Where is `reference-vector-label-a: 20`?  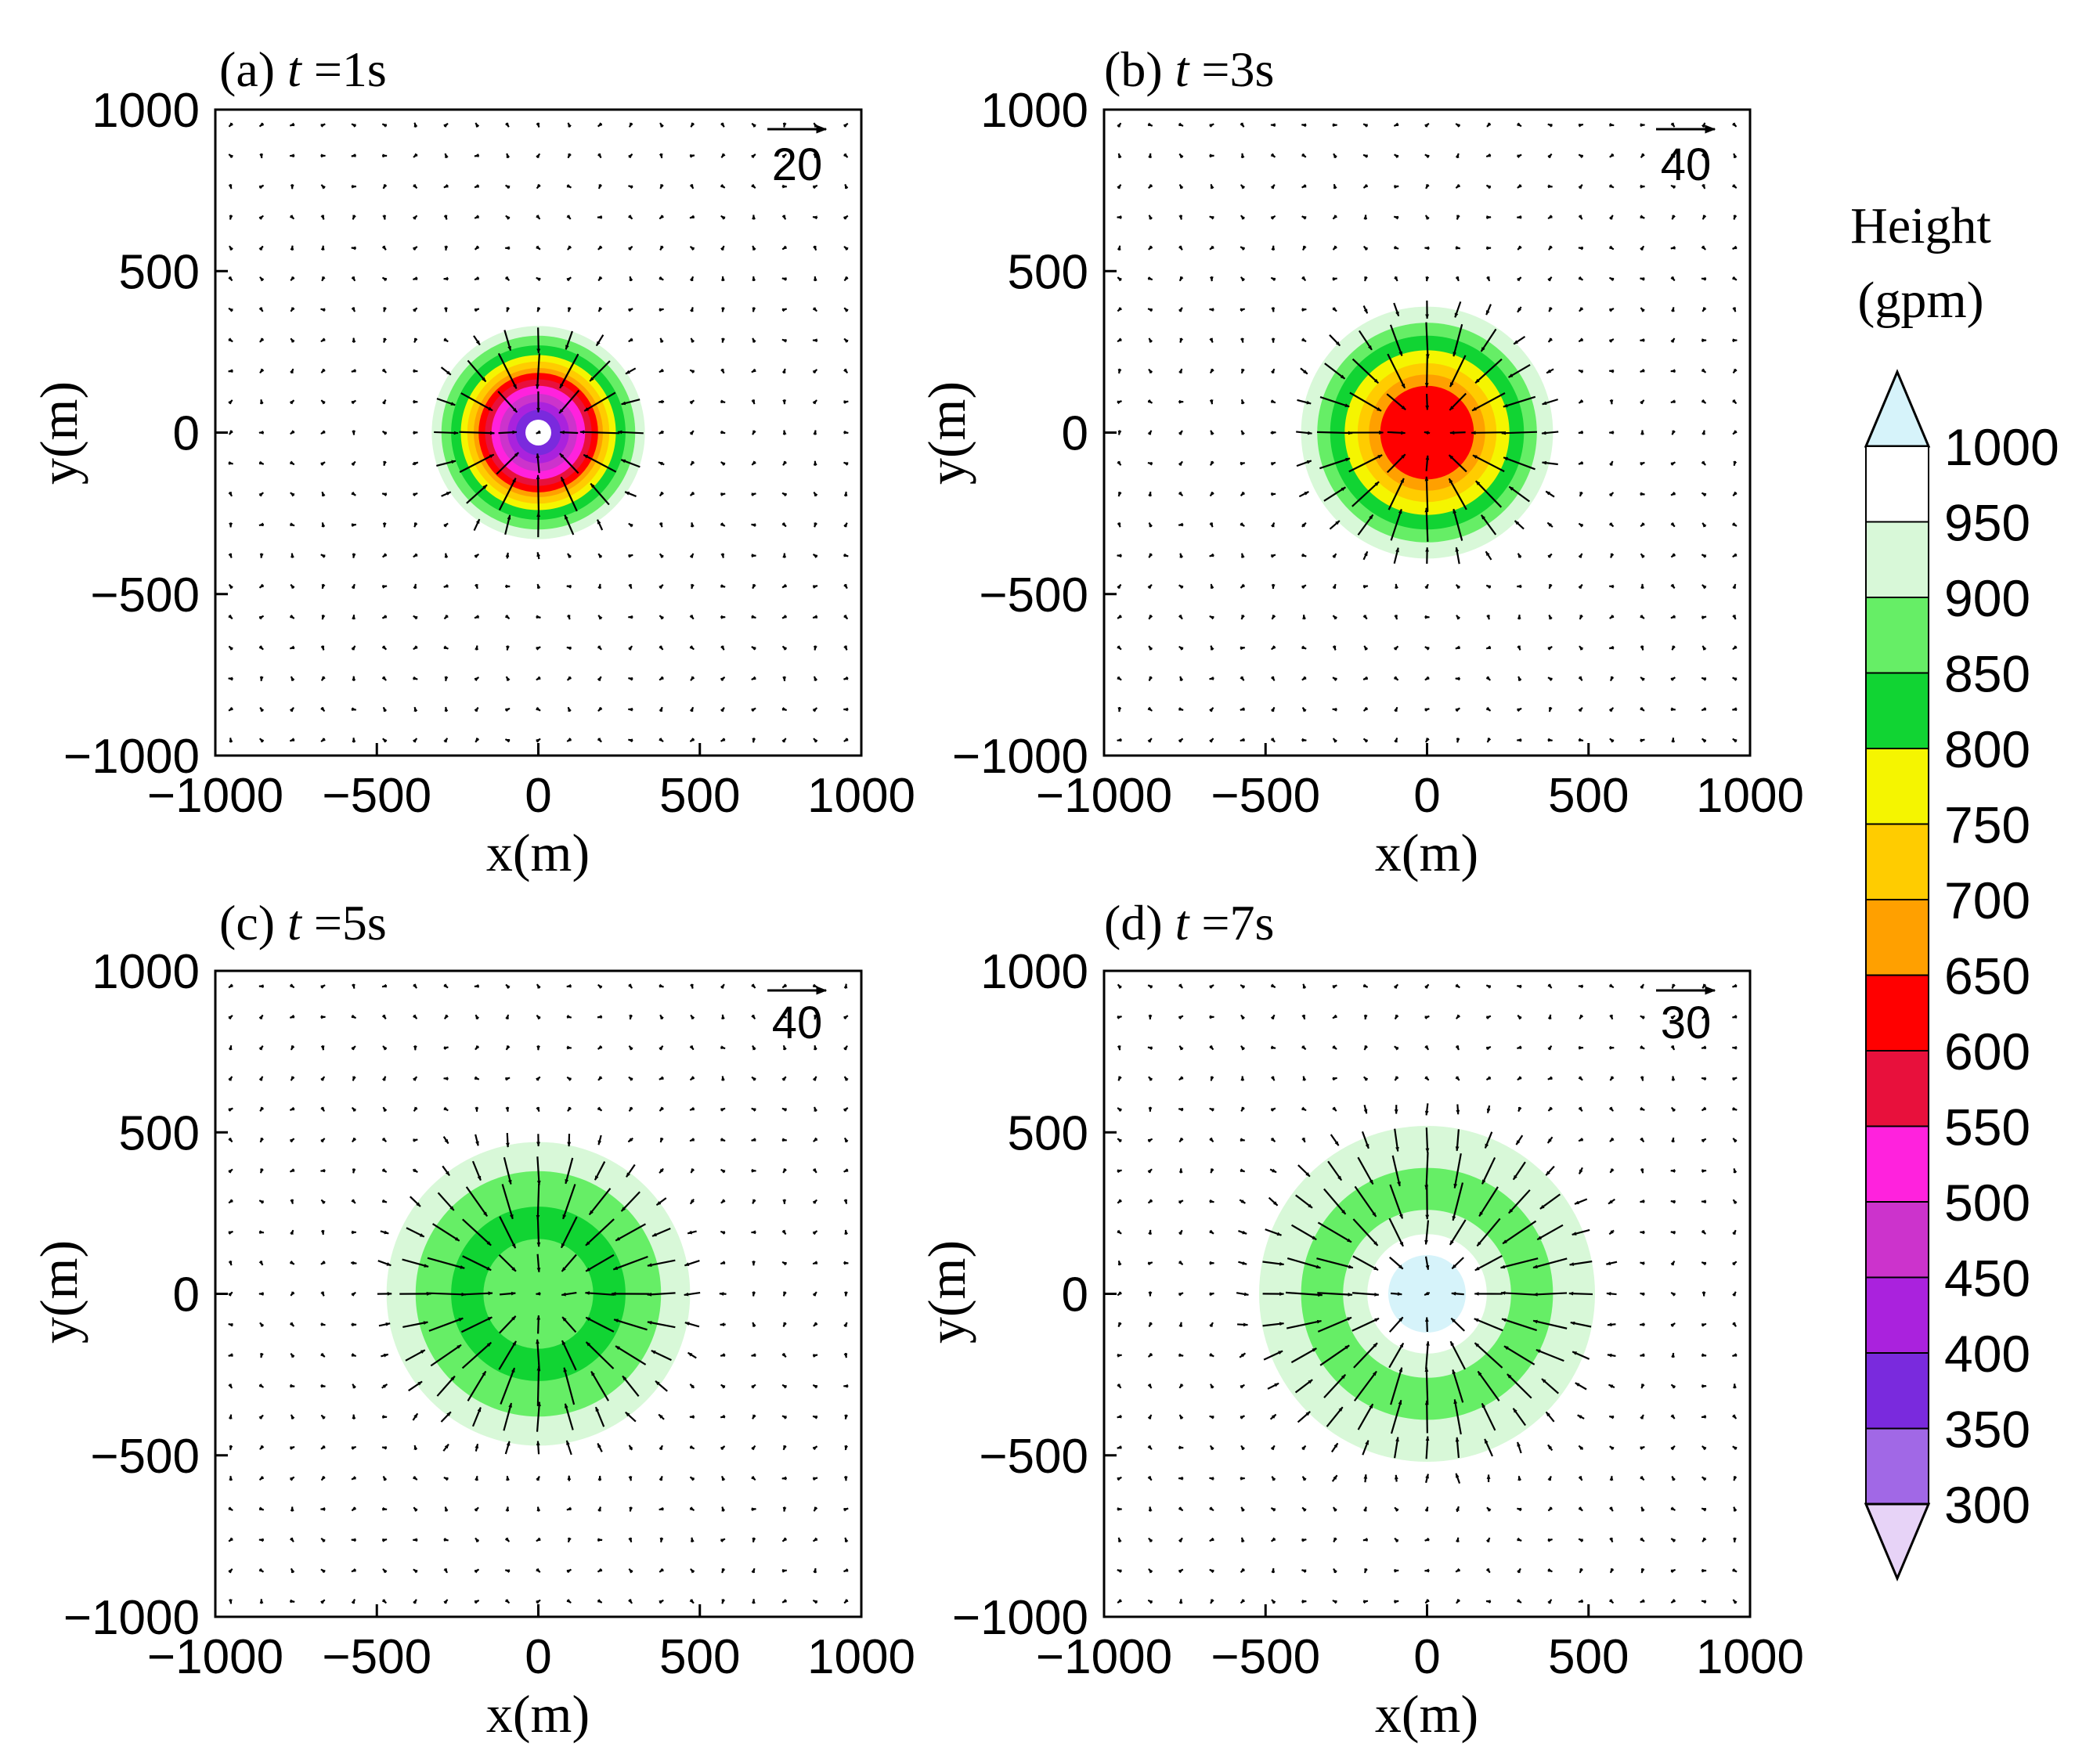 reference-vector-label-a: 20 is located at coordinates (797, 164).